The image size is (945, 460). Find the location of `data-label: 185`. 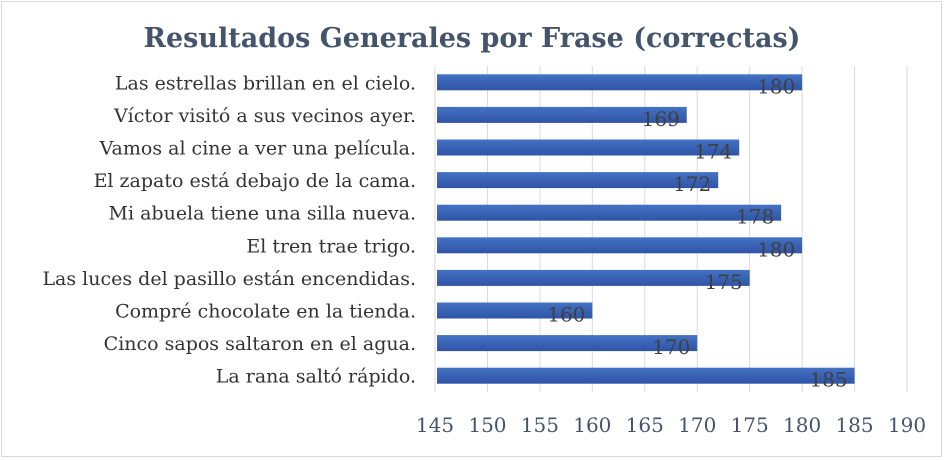

data-label: 185 is located at coordinates (828, 380).